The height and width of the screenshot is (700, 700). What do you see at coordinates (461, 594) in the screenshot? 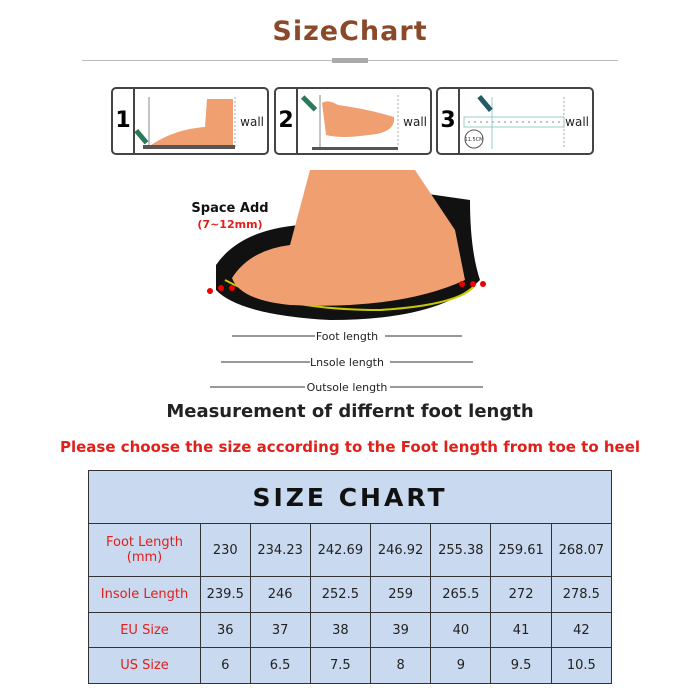
I see `cell: 265.5` at bounding box center [461, 594].